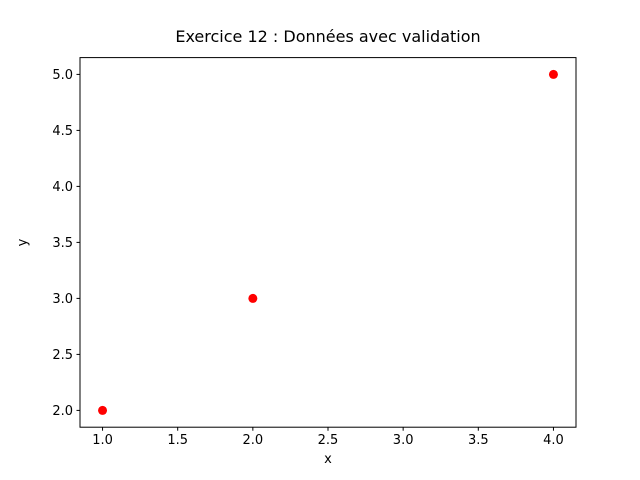 The width and height of the screenshot is (640, 480). Describe the element at coordinates (253, 440) in the screenshot. I see `x-tick-label: 2.0` at that location.